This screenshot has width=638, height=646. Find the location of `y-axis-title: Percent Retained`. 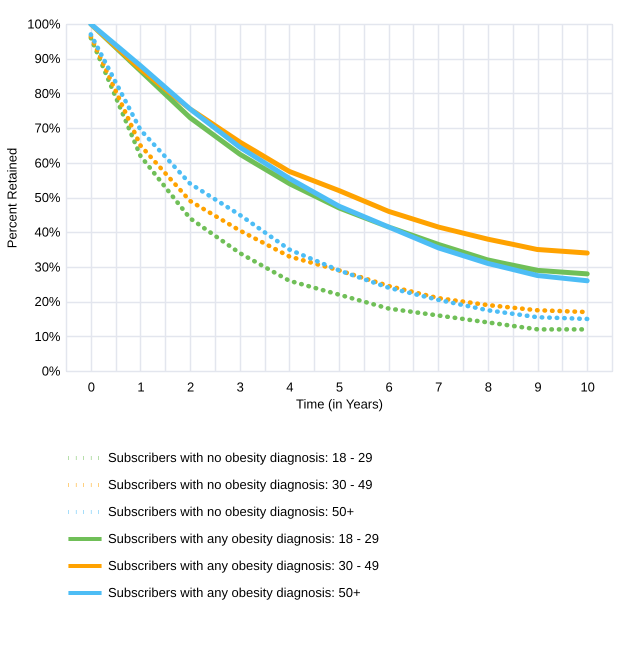

y-axis-title: Percent Retained is located at coordinates (12, 198).